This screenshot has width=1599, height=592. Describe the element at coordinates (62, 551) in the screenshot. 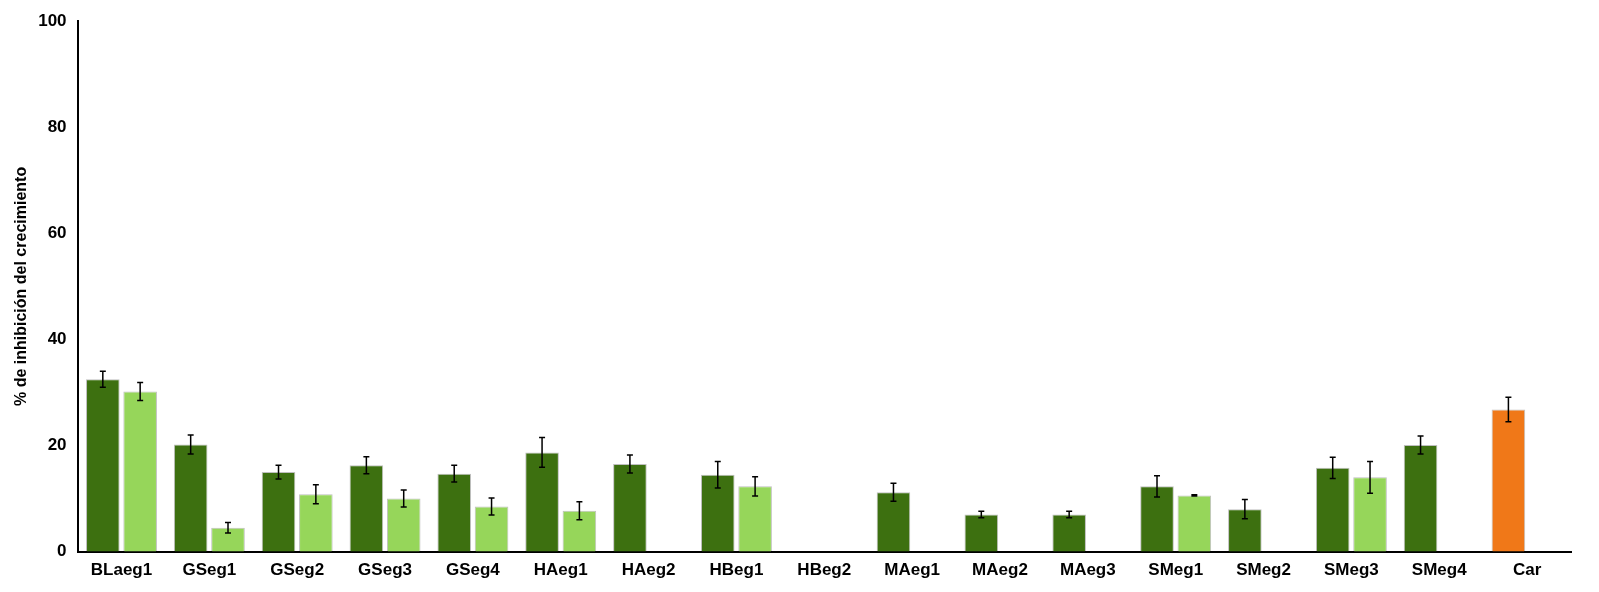

I see `y-tick-label: 0` at that location.